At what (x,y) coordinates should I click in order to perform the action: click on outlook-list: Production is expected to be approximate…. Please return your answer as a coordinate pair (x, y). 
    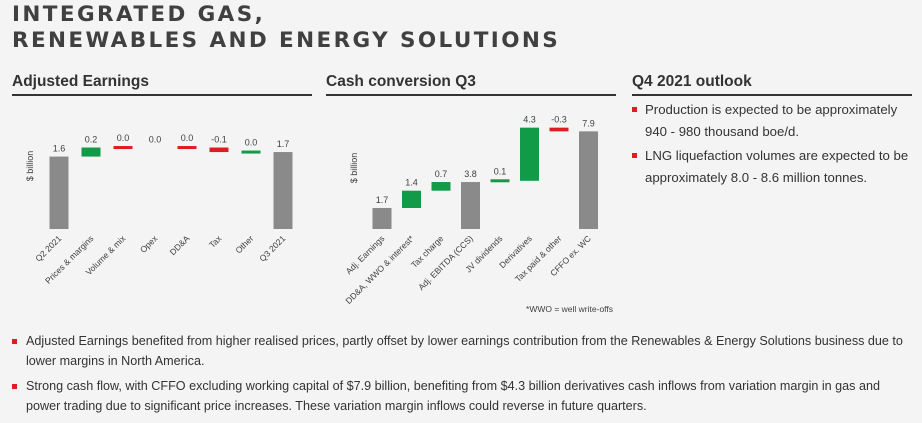
    Looking at the image, I should click on (772, 145).